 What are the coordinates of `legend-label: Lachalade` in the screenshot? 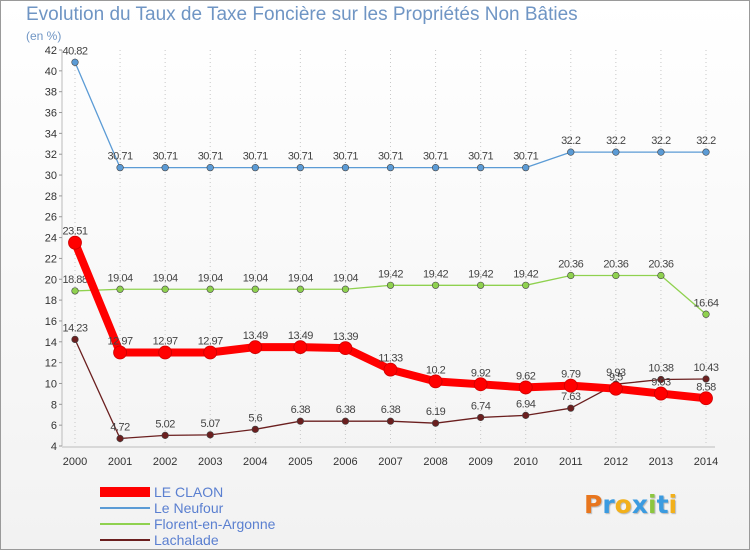 It's located at (186, 540).